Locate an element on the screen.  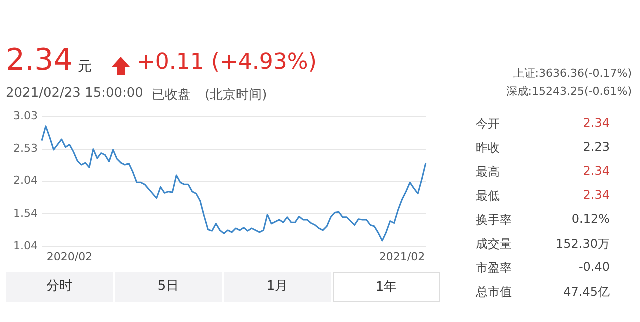
y-tick-label: 2.04 is located at coordinates (26, 181).